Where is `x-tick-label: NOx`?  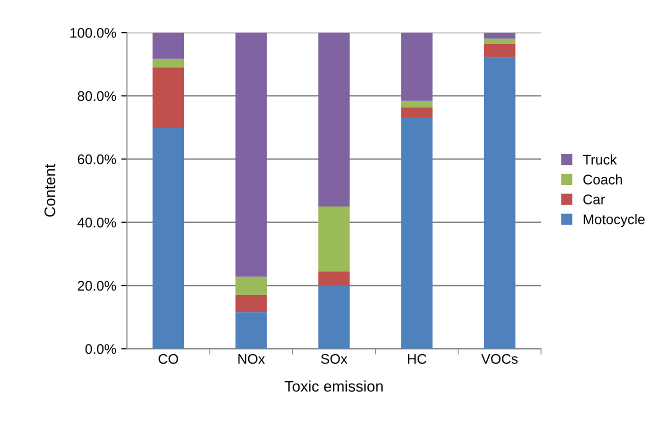
x-tick-label: NOx is located at coordinates (251, 359).